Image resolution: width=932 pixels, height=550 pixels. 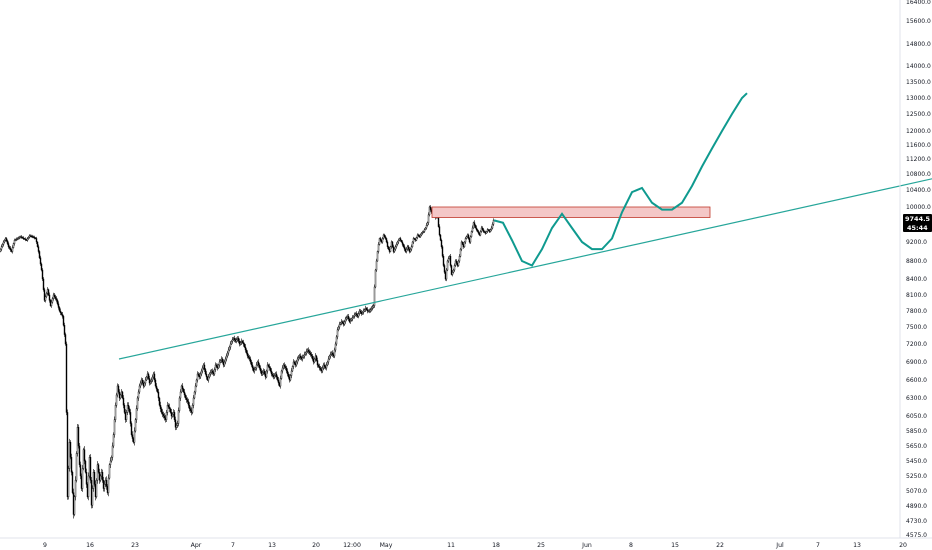 I want to click on resistance-zone, so click(x=571, y=212).